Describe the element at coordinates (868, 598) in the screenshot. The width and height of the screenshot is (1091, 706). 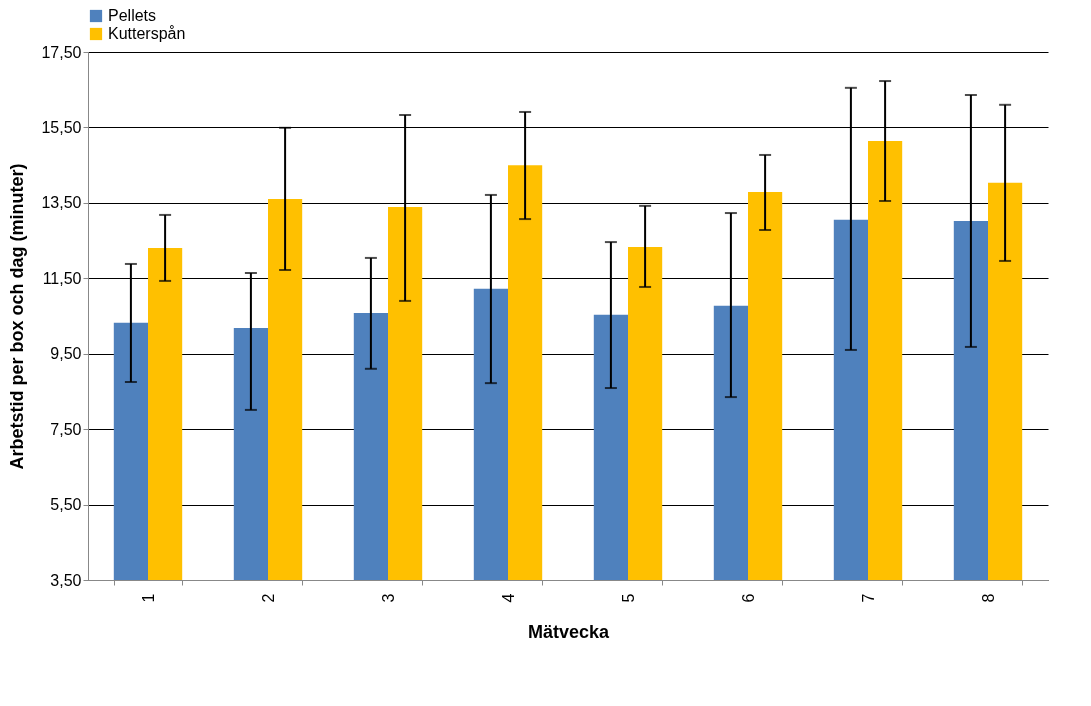
I see `x-tick-label: 7` at that location.